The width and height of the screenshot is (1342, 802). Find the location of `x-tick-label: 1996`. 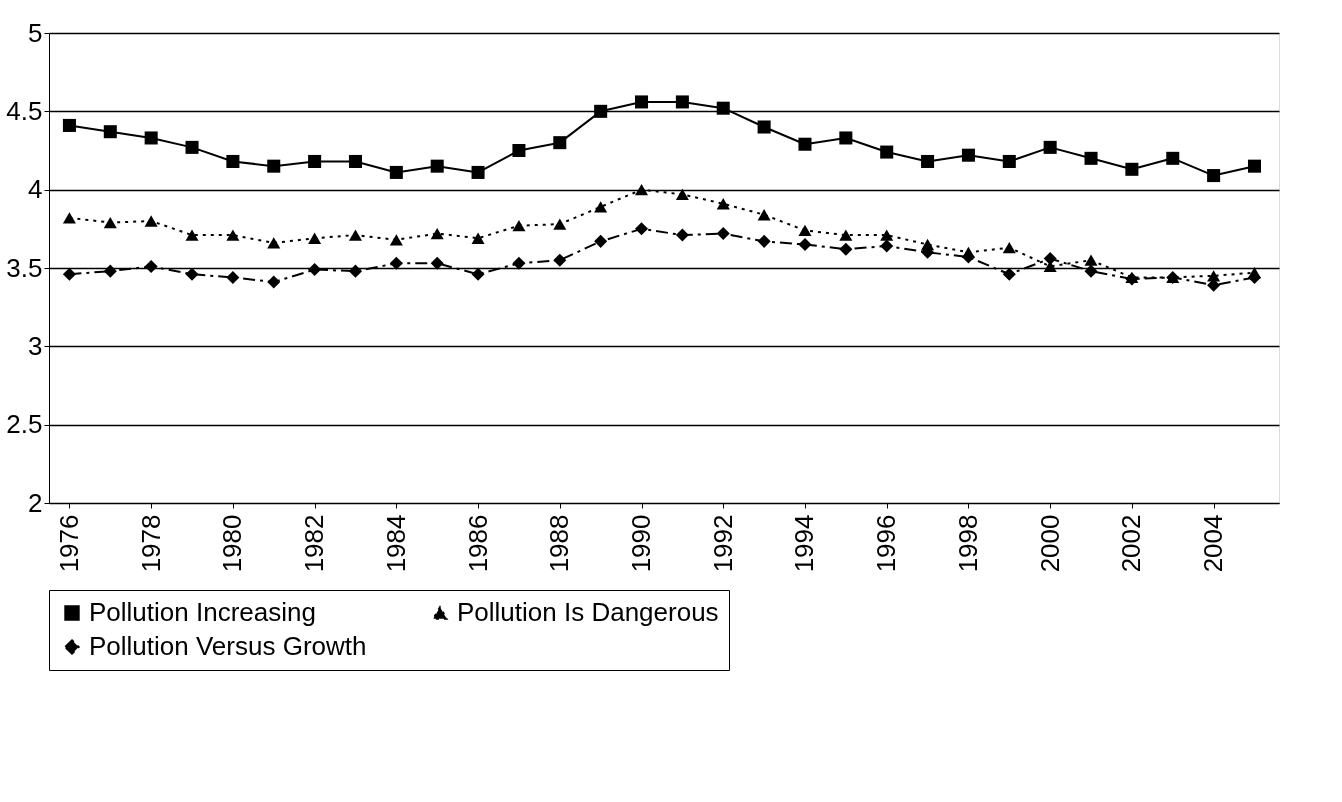

x-tick-label: 1996 is located at coordinates (886, 543).